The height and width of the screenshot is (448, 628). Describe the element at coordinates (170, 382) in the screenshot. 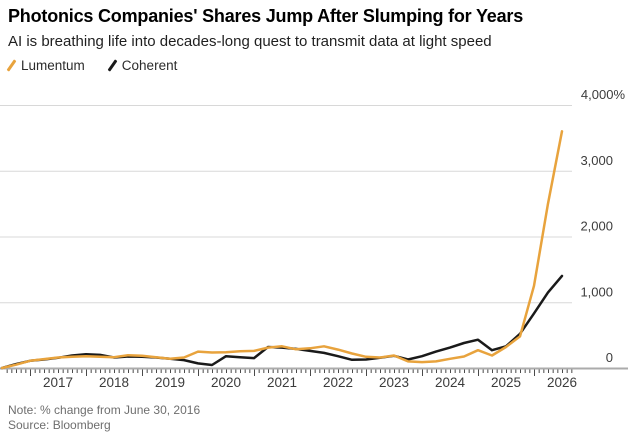

I see `x-axis-label-2019: 2019` at that location.